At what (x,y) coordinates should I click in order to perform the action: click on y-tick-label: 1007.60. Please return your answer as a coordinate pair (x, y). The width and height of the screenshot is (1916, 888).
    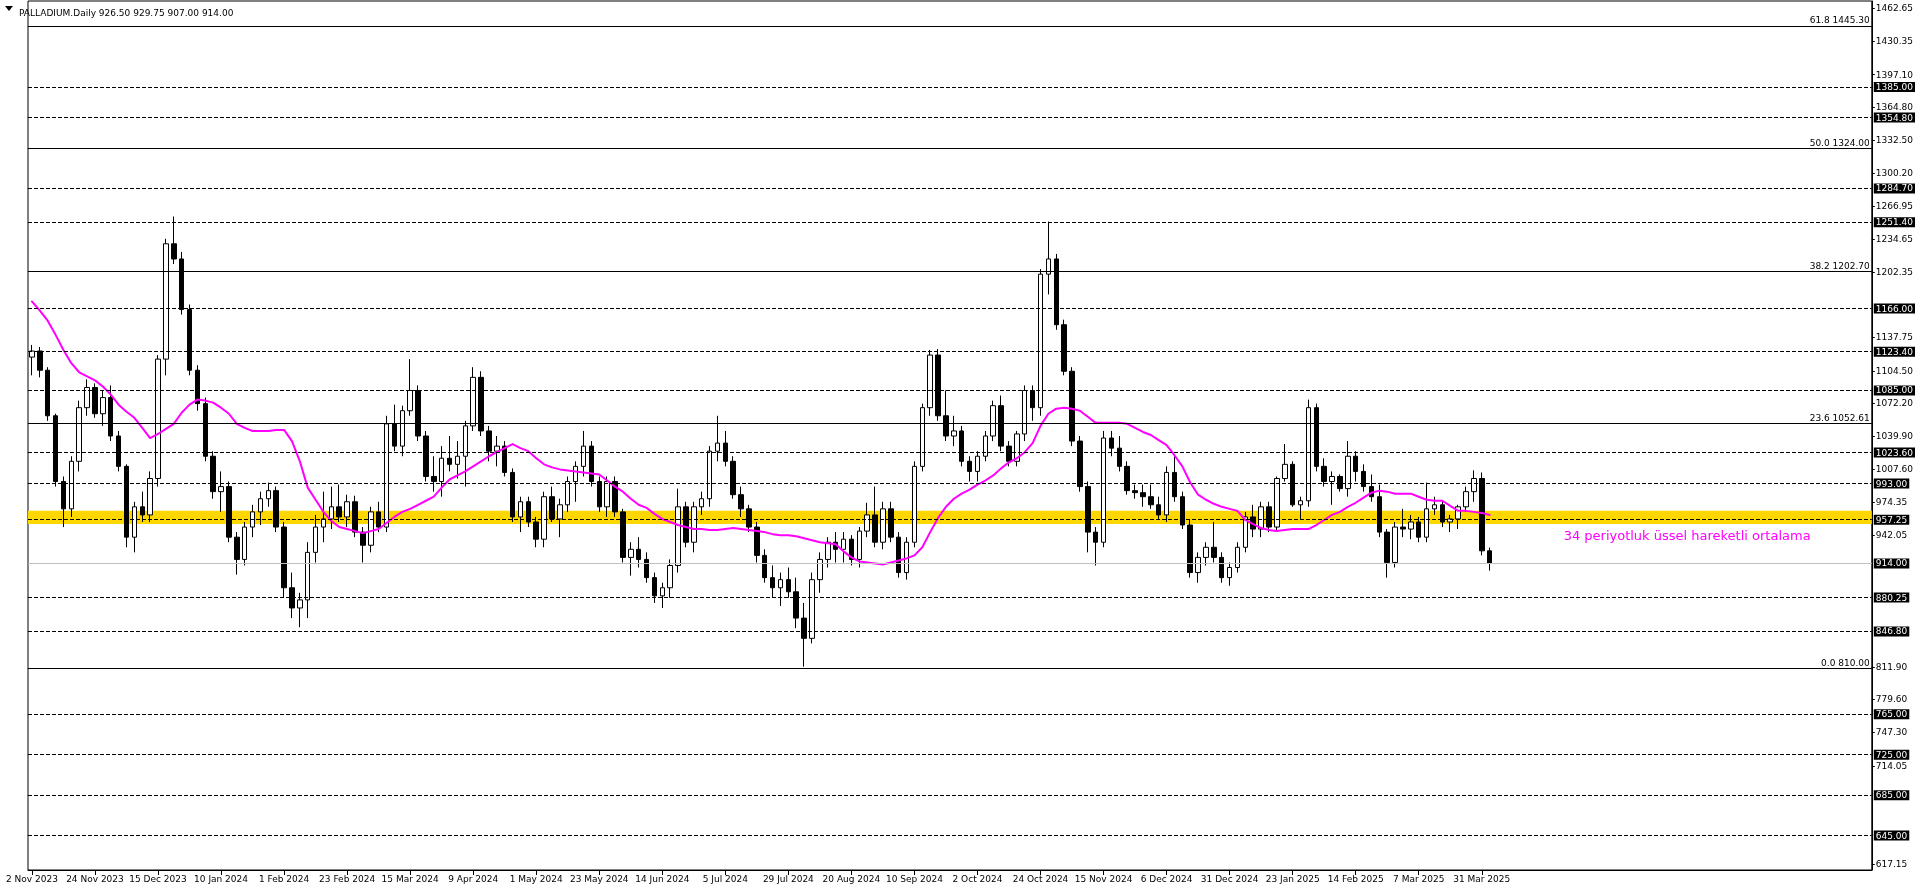
    Looking at the image, I should click on (1894, 468).